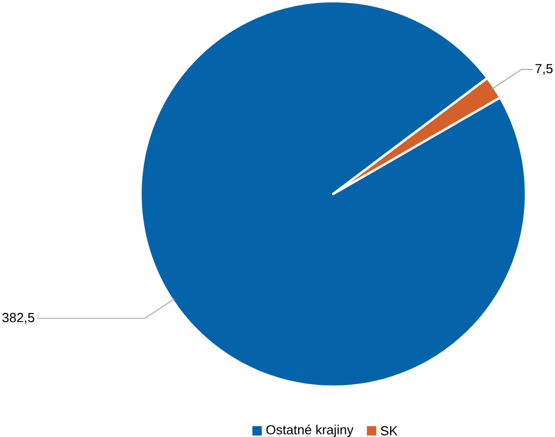  I want to click on data-label: 7,5, so click(544, 69).